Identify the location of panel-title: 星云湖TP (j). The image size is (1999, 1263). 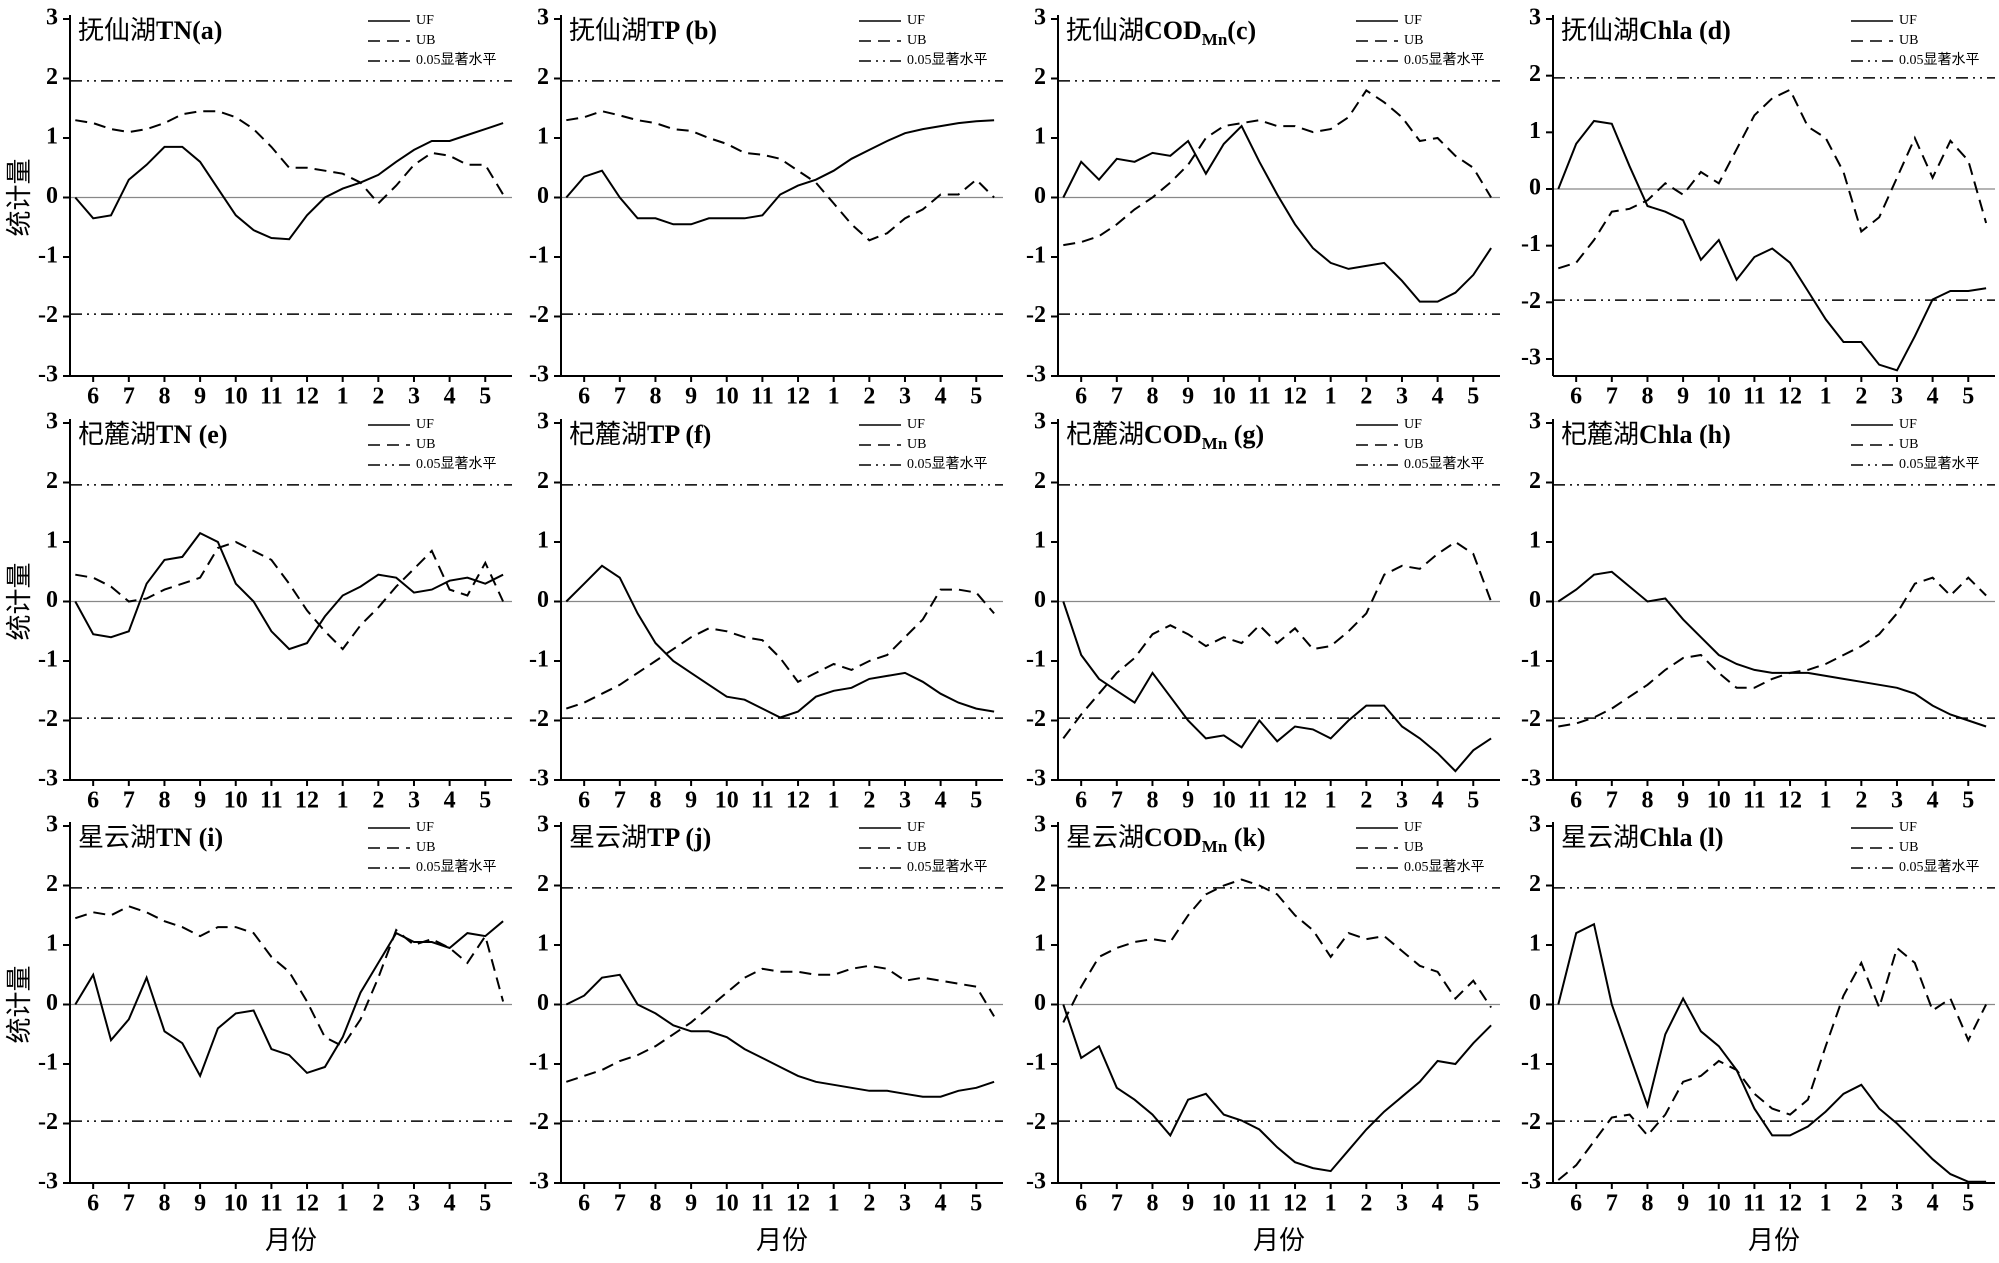
(640, 837).